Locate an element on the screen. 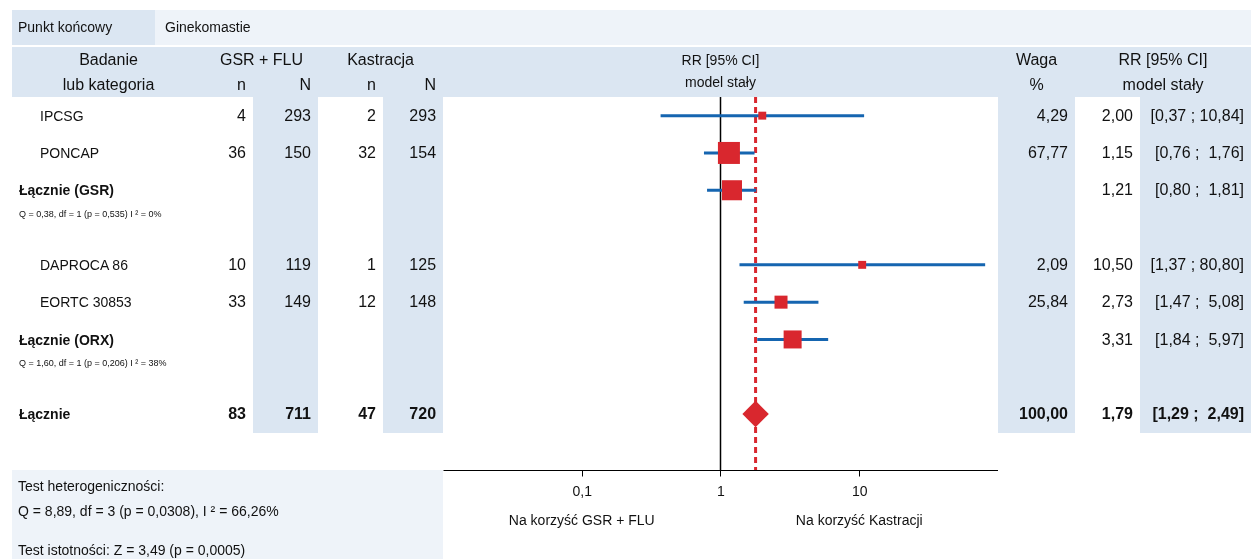 The width and height of the screenshot is (1251, 559). text: [0,80 ; 1,81] is located at coordinates (1200, 190).